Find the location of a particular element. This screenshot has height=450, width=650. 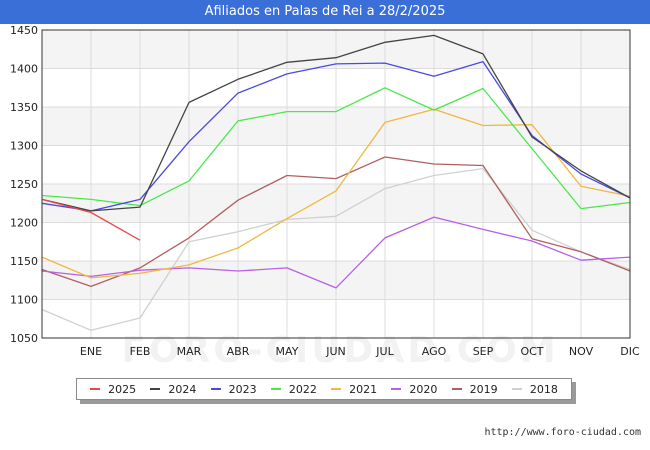

y-tick-label: 1200 is located at coordinates (24, 223).